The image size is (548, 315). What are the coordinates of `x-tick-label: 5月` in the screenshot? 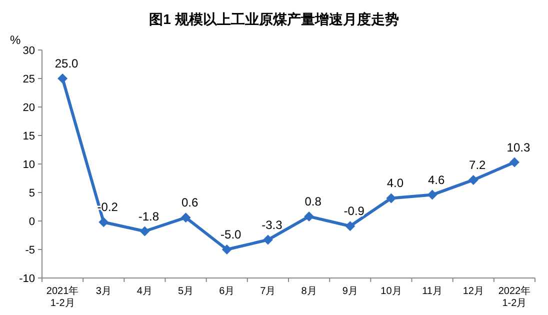 It's located at (186, 291).